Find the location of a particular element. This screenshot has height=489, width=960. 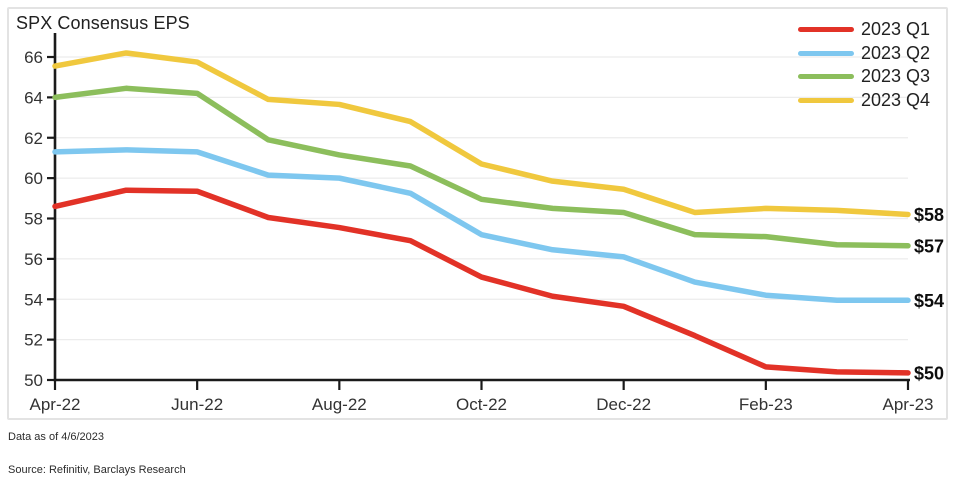

y-axis-tick-label: 52 is located at coordinates (33, 340).